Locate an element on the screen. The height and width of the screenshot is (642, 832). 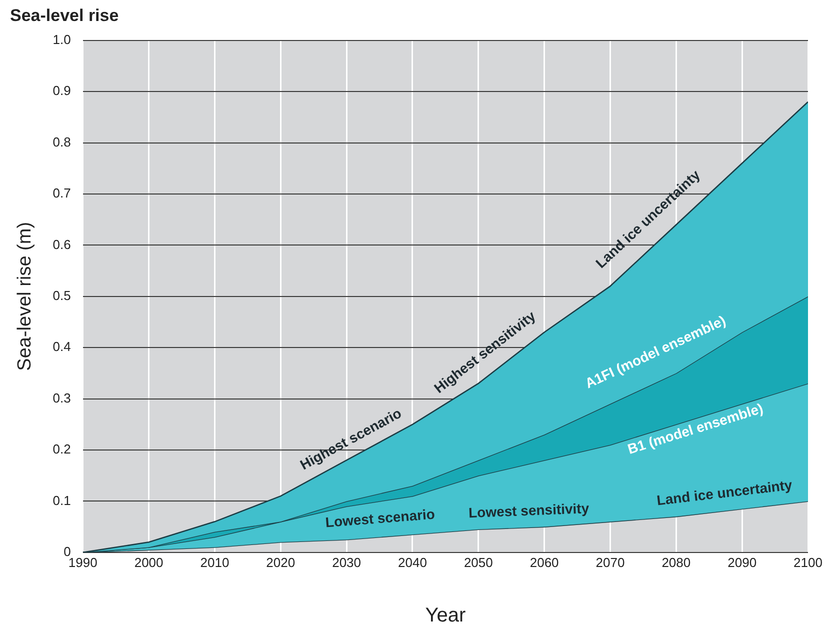
y-tick-label: 0.9 is located at coordinates (61, 90).